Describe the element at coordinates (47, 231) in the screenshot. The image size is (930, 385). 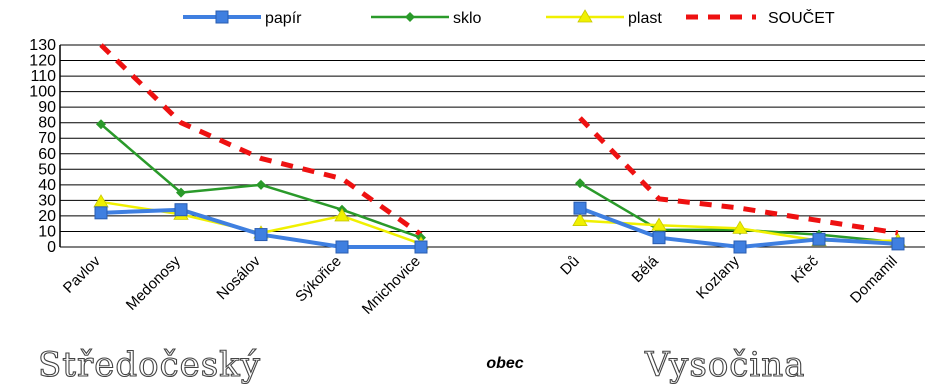
I see `y-tick-label: 10` at that location.